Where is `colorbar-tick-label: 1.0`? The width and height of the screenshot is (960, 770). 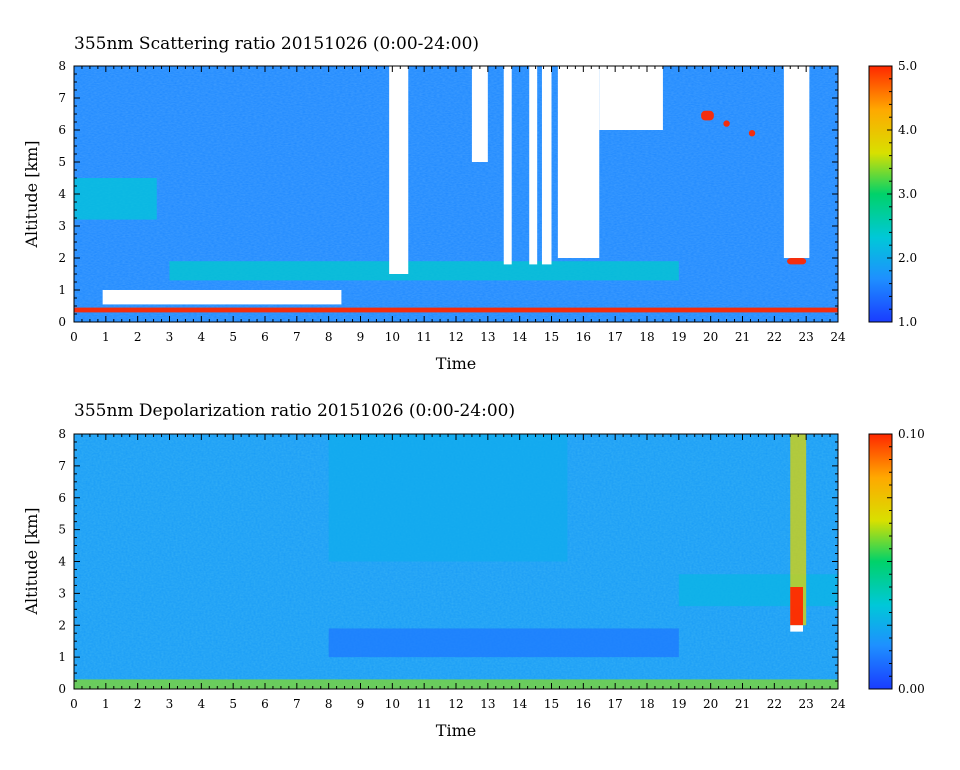
colorbar-tick-label: 1.0 is located at coordinates (907, 322).